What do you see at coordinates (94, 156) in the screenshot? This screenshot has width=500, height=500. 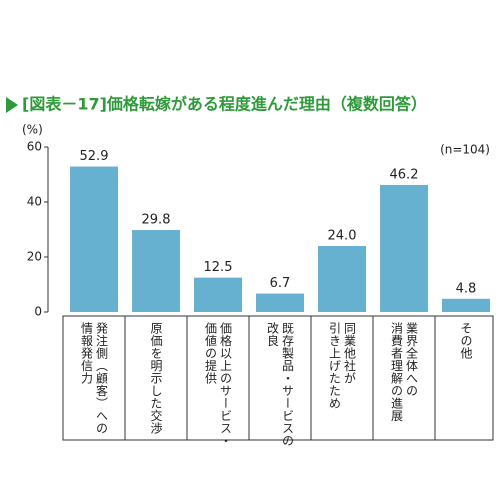 I see `value-label: 52.9` at bounding box center [94, 156].